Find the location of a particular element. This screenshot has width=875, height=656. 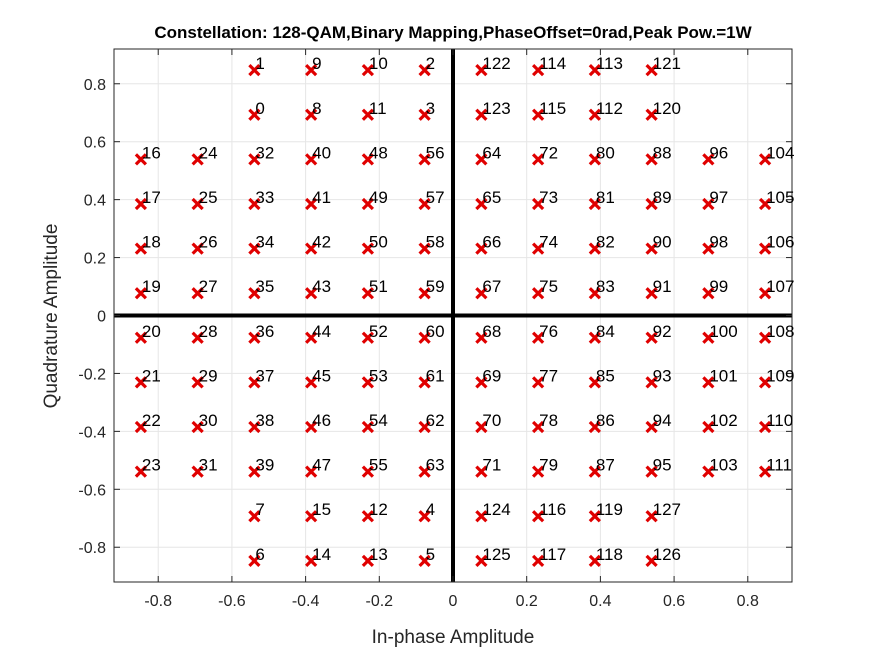

point-label: 22 is located at coordinates (151, 420).